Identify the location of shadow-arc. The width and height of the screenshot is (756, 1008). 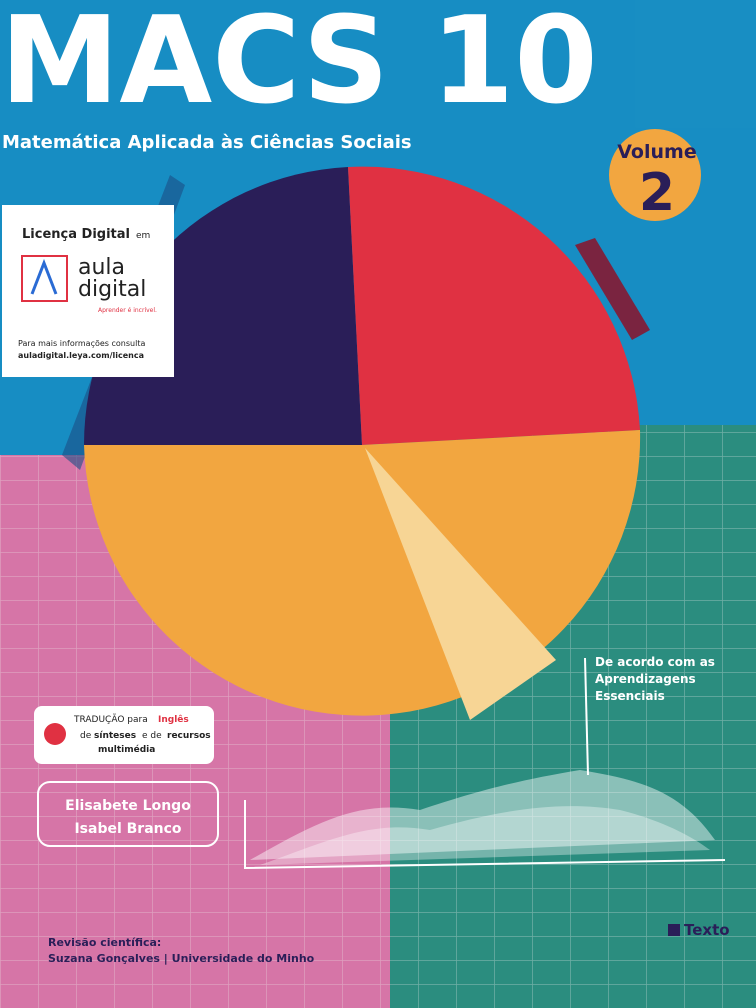
(612, 289).